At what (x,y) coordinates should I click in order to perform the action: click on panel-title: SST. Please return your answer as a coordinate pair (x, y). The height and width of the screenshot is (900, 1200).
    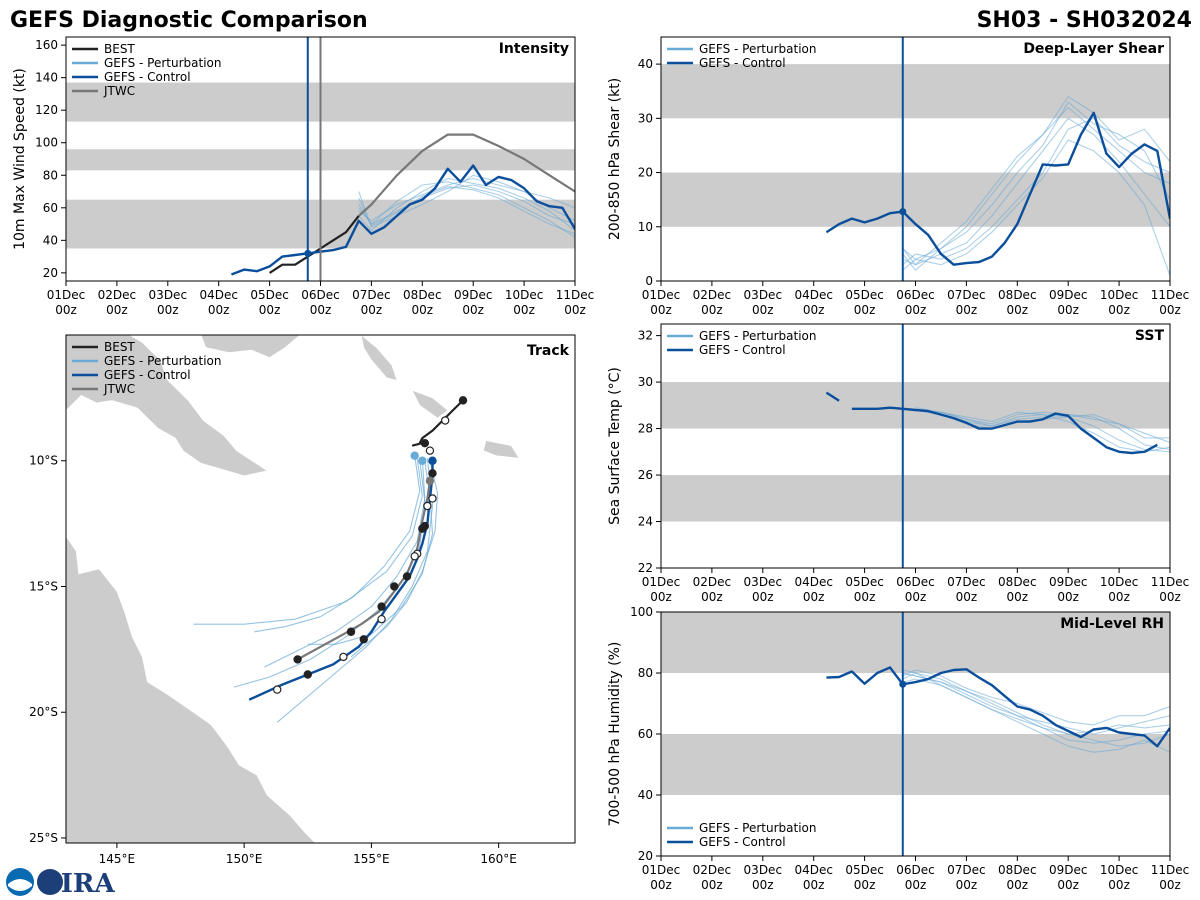
    Looking at the image, I should click on (1150, 336).